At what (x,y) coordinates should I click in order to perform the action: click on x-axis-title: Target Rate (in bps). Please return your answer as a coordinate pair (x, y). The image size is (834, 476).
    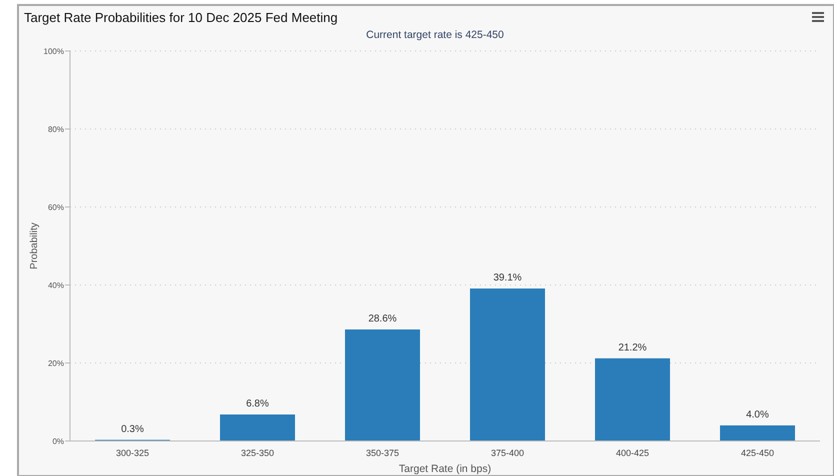
    Looking at the image, I should click on (445, 469).